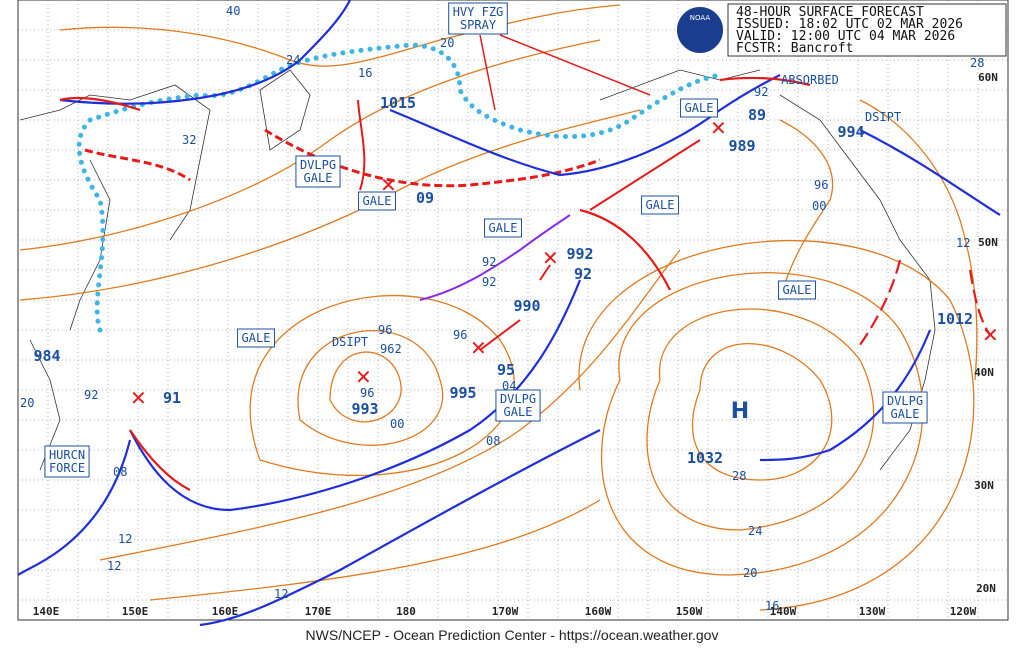 This screenshot has height=652, width=1024. I want to click on isobar-label: 40, so click(233, 11).